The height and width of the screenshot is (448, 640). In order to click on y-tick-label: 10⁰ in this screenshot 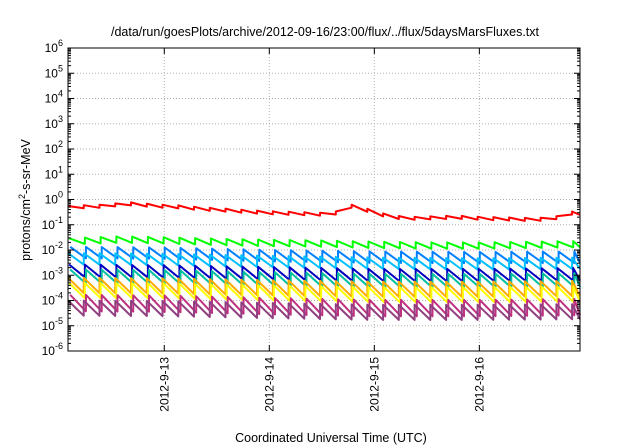, I will do `click(54, 198)`.